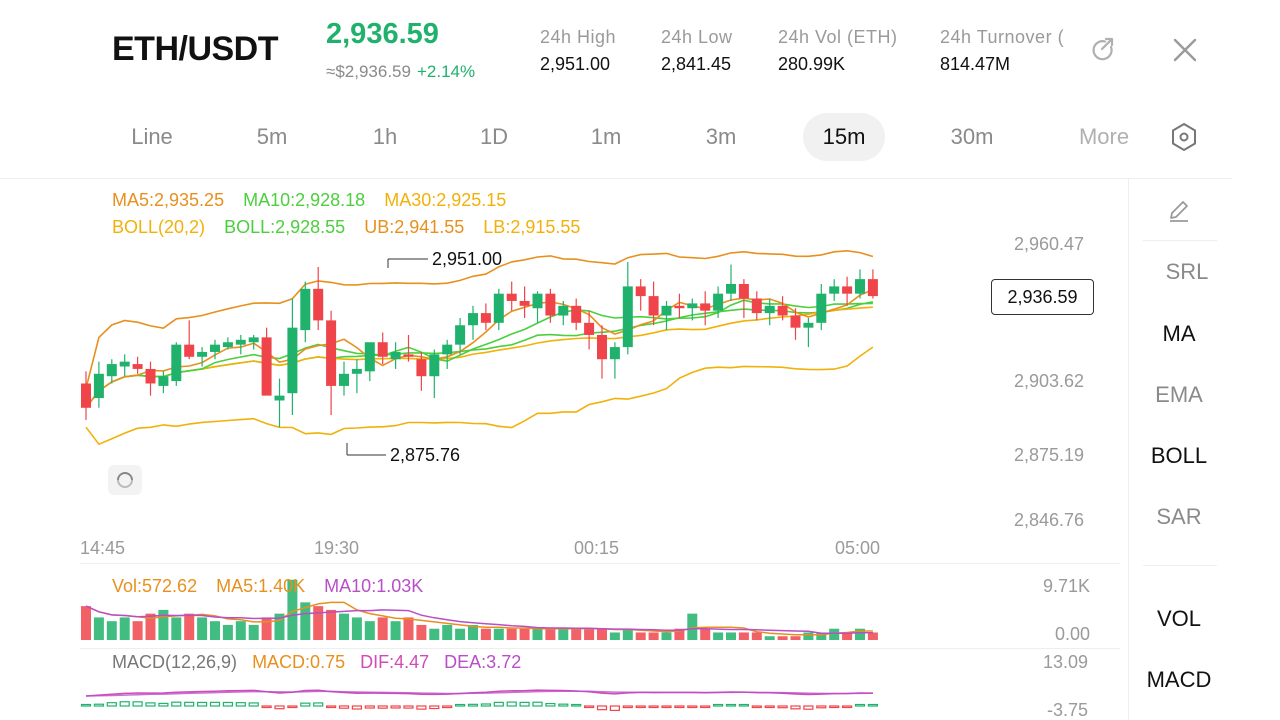 The width and height of the screenshot is (1280, 720). I want to click on tab-1m: 1m, so click(606, 136).